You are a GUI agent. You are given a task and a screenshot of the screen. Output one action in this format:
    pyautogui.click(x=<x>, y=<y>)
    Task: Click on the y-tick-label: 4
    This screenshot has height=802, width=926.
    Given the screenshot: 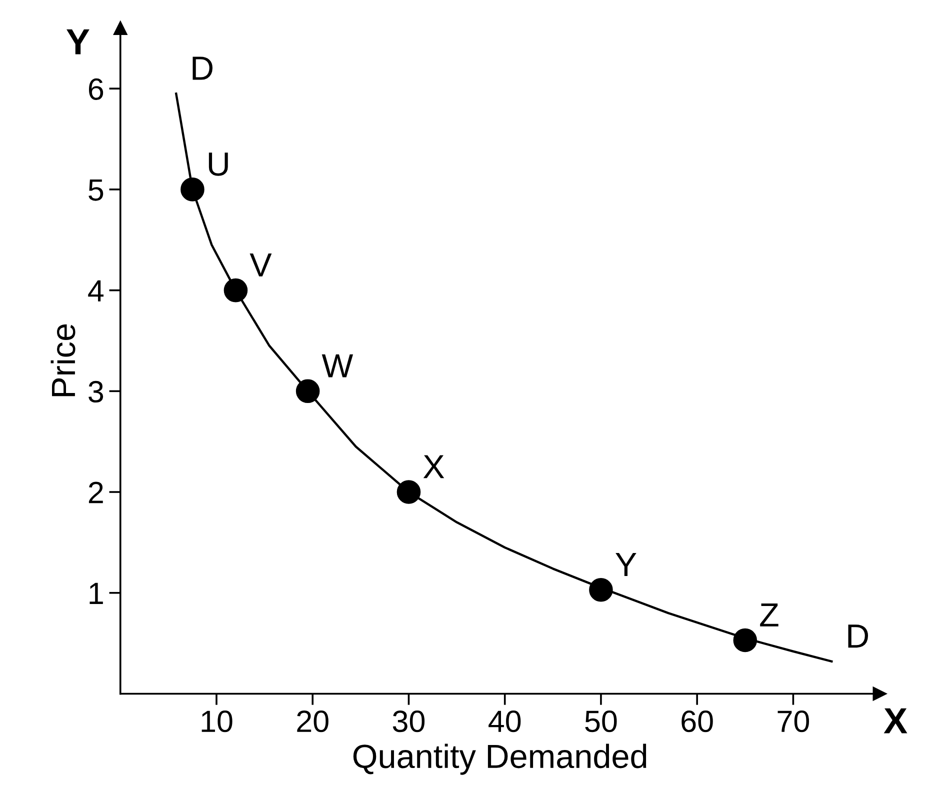 What is the action you would take?
    pyautogui.click(x=96, y=291)
    